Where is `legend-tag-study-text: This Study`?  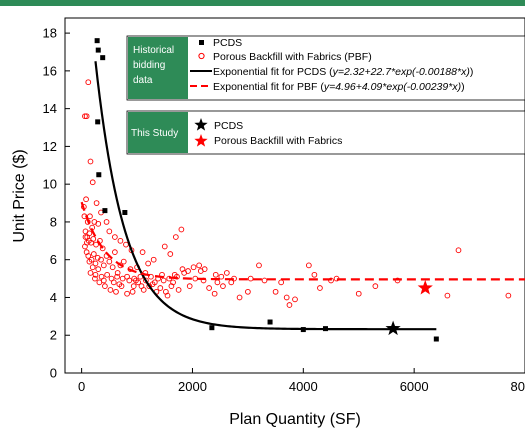 legend-tag-study-text: This Study is located at coordinates (154, 133).